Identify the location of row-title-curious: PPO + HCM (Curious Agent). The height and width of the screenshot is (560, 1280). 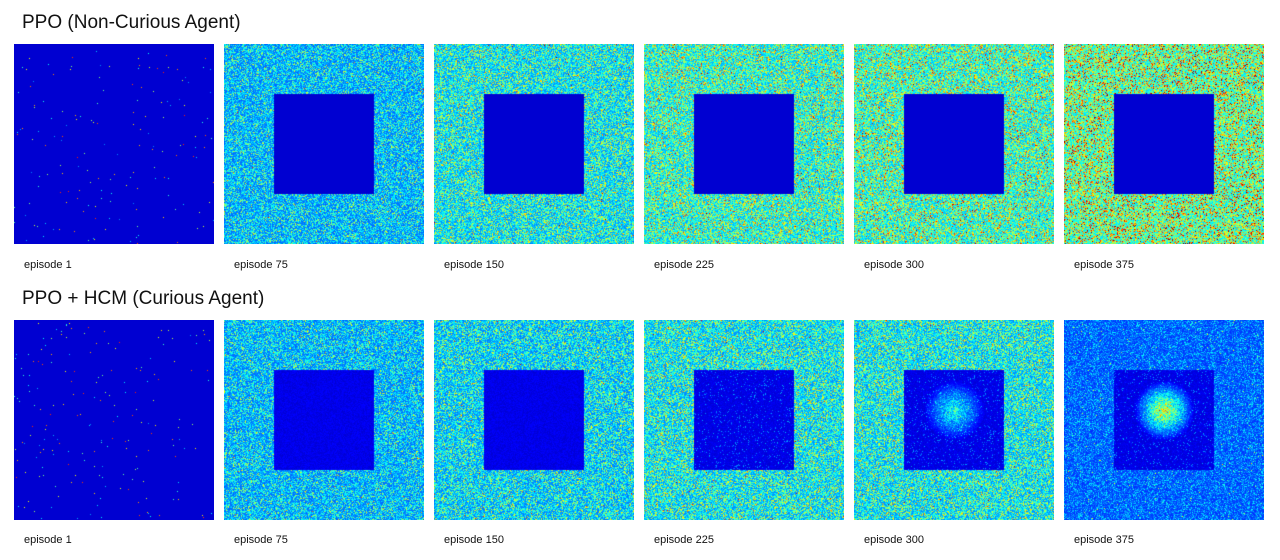
(143, 298).